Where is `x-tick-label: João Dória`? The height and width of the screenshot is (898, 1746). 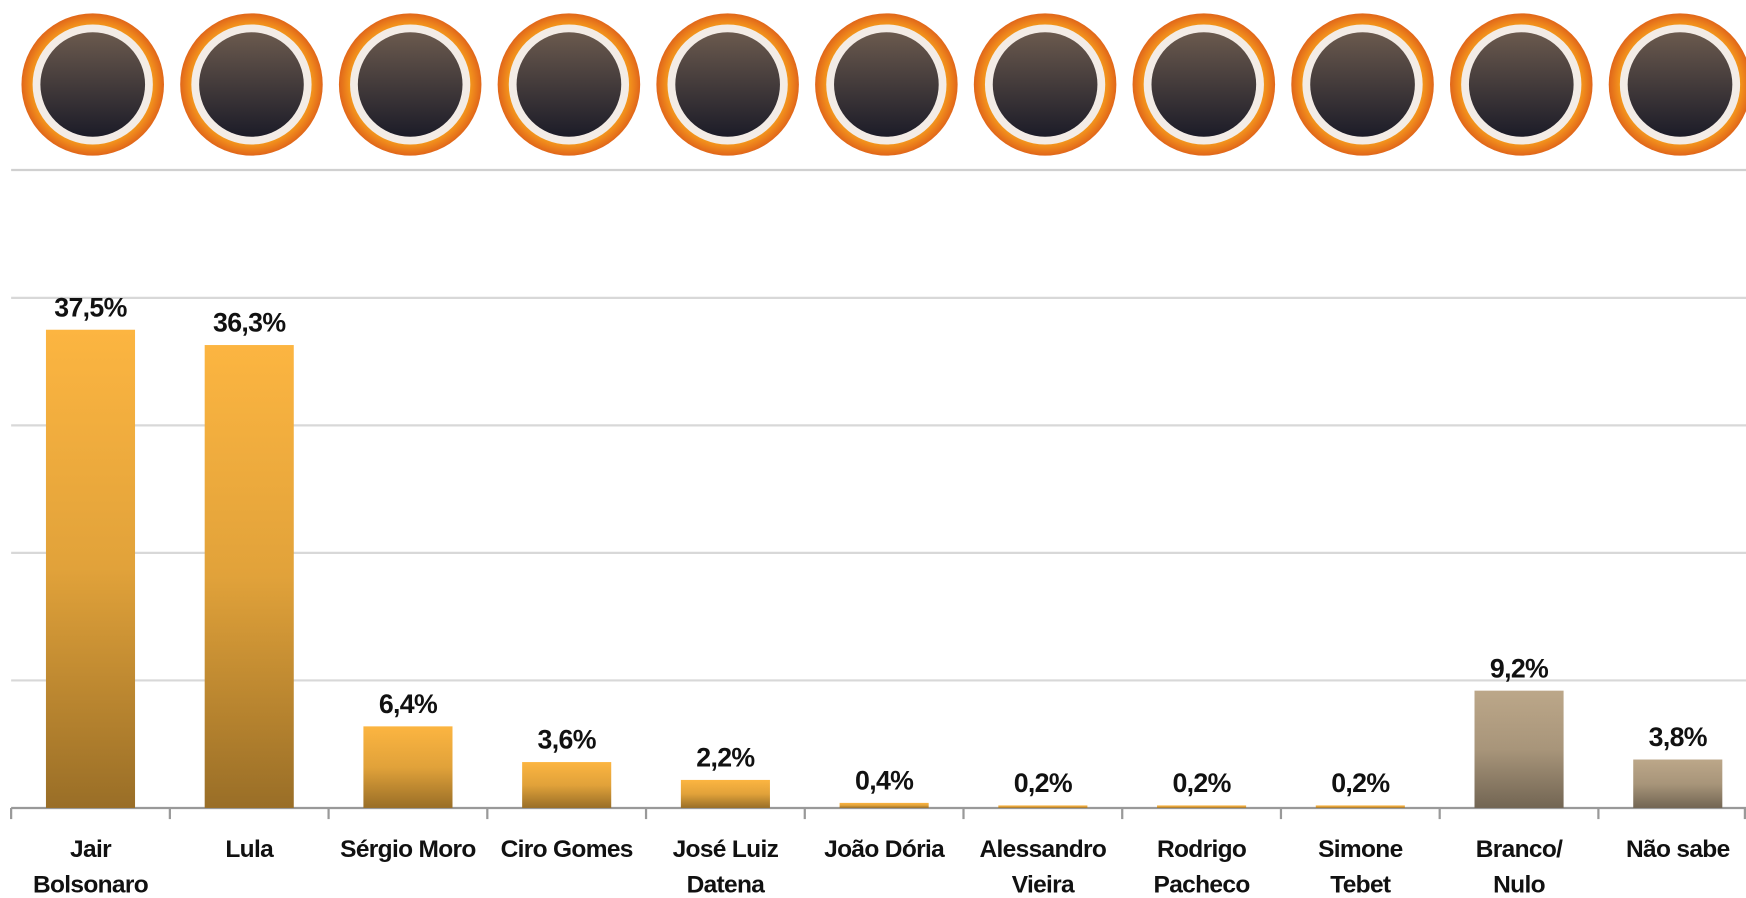
x-tick-label: João Dória is located at coordinates (884, 849).